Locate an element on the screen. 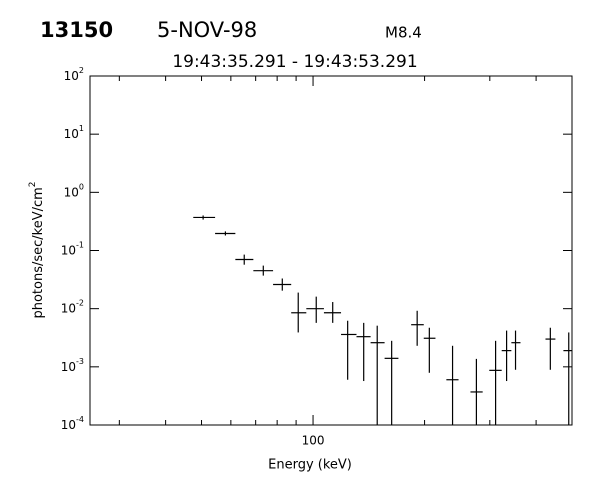 The width and height of the screenshot is (600, 480). event-date: 5-NOV-98 is located at coordinates (207, 30).